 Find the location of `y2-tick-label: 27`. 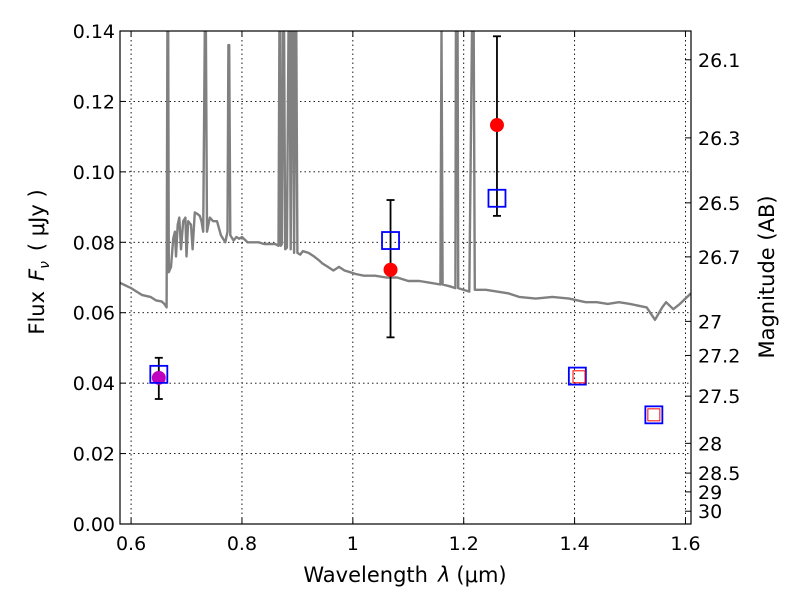

y2-tick-label: 27 is located at coordinates (710, 322).